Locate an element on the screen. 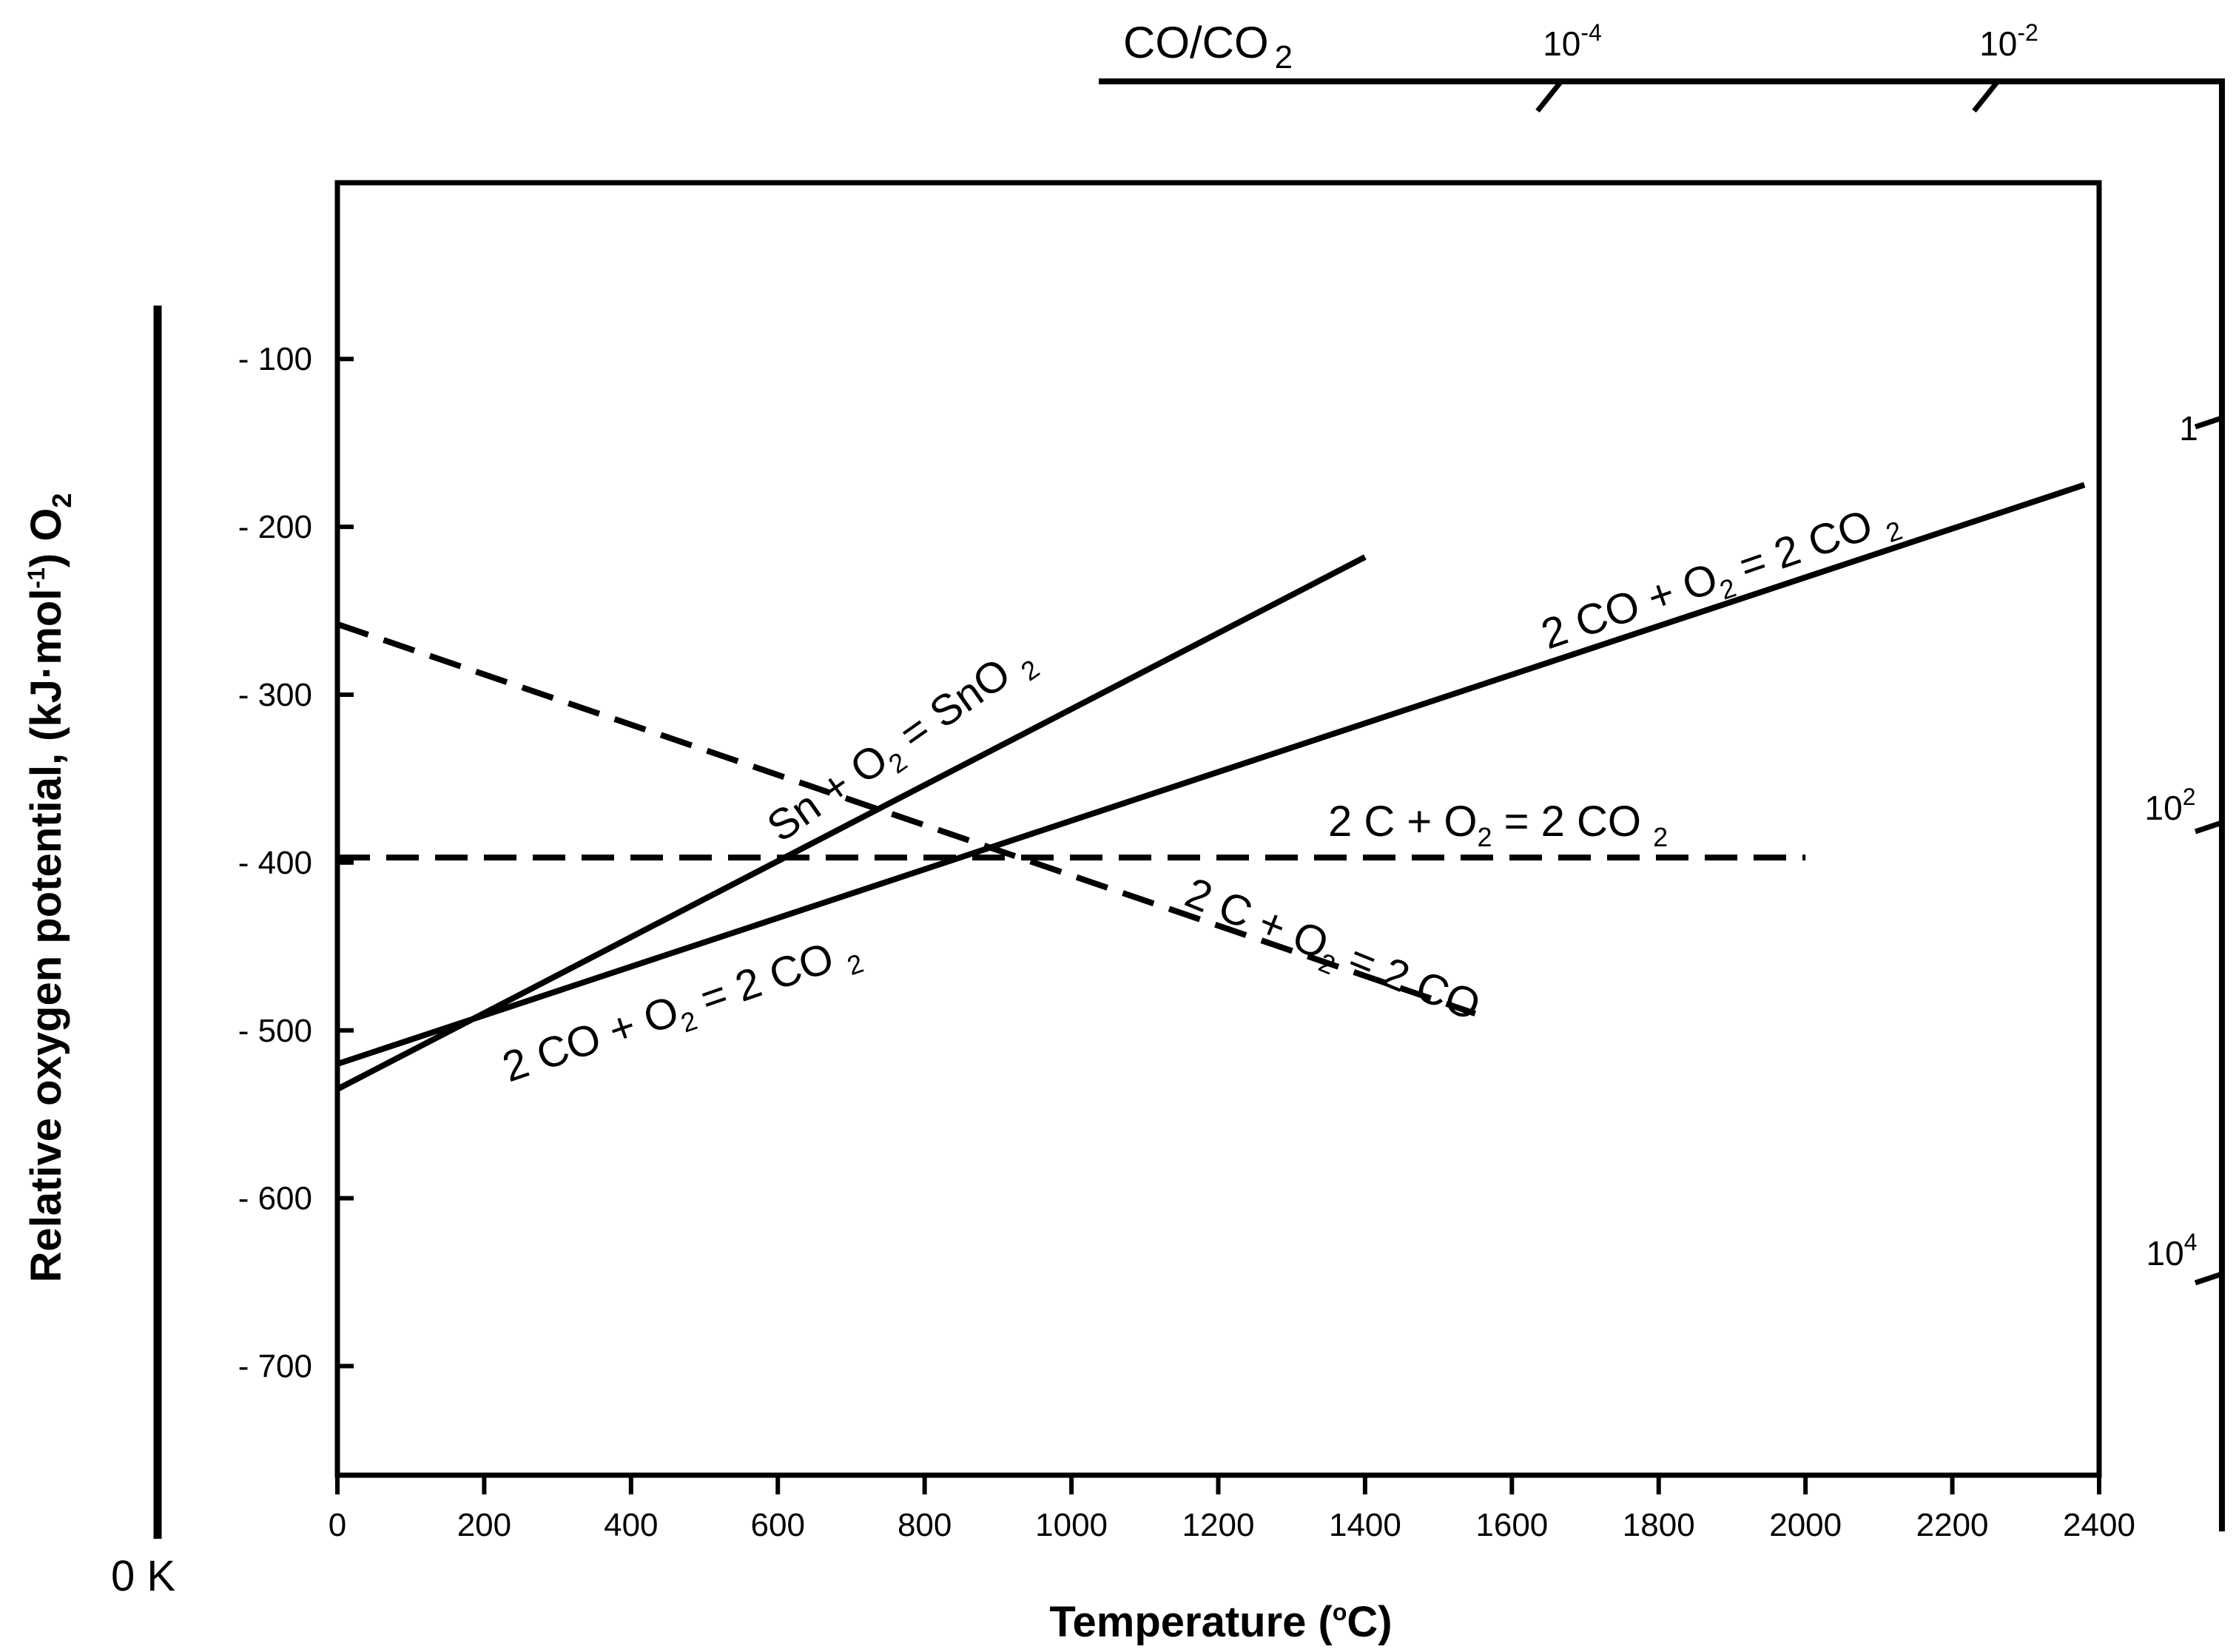 The image size is (2236, 1652). label-c-co: 2 C + O2 = 2 CO is located at coordinates (1331, 952).